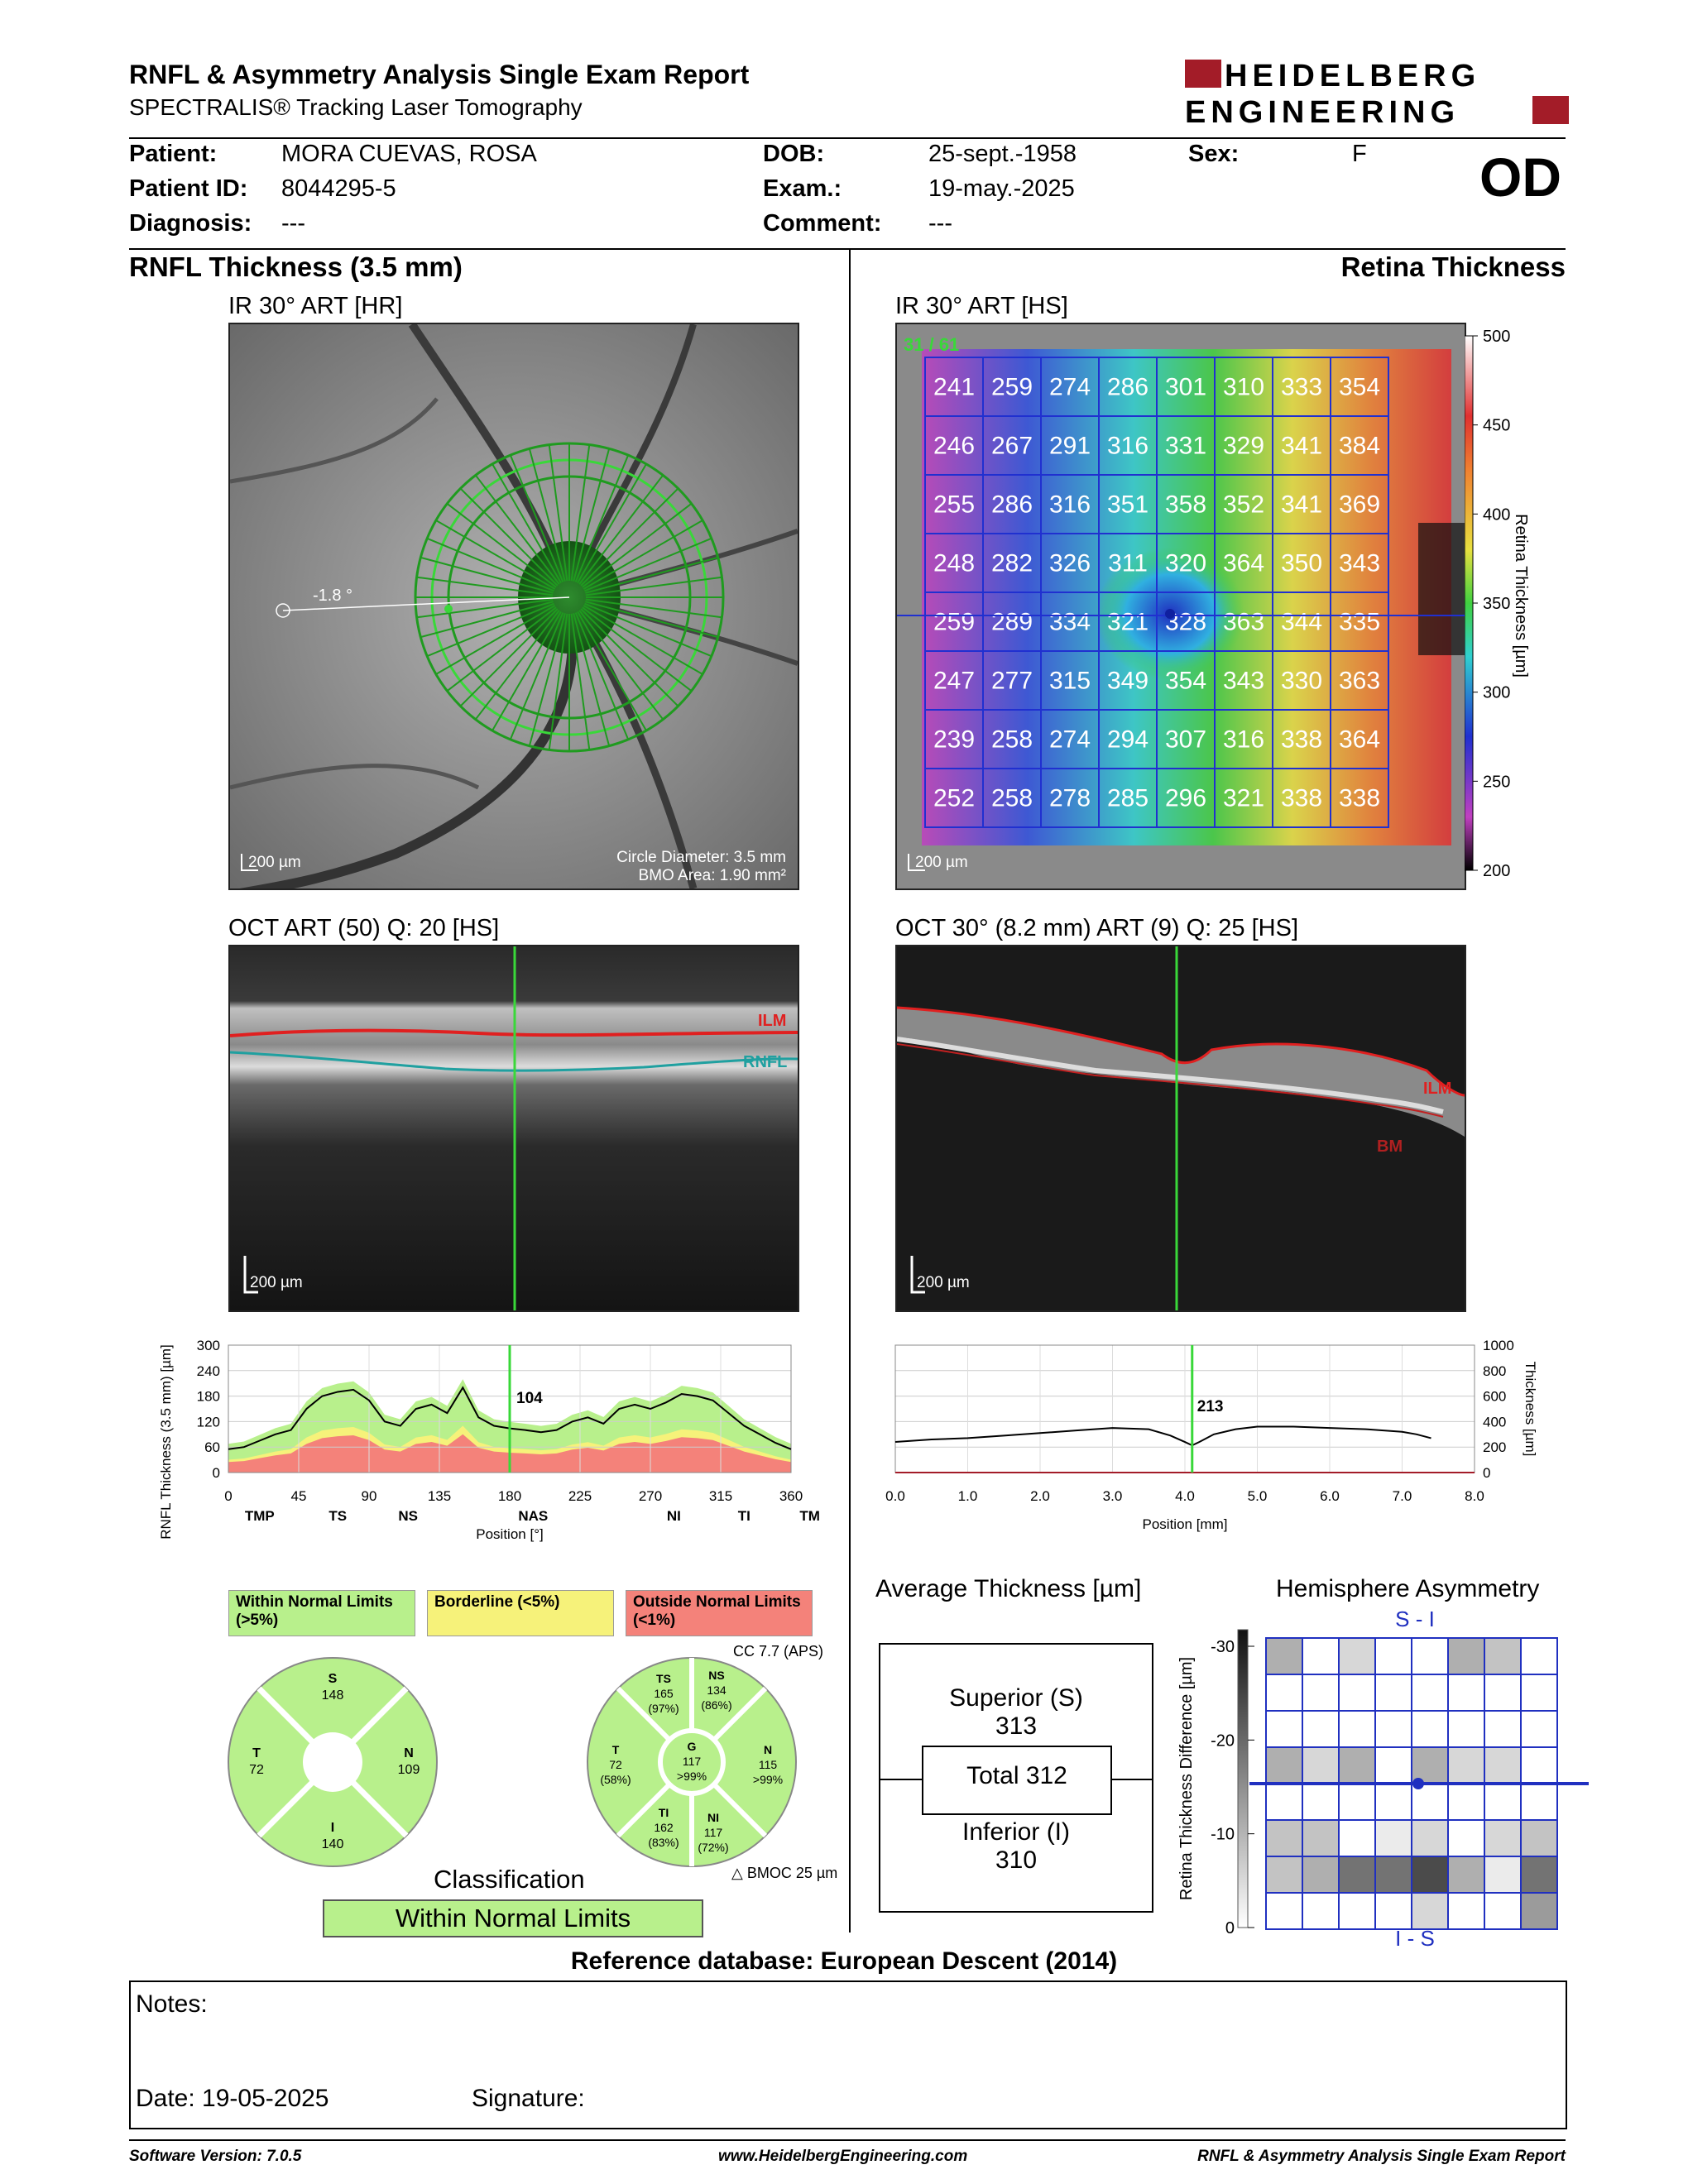  What do you see at coordinates (1474, 1496) in the screenshot?
I see `x-tick-label: 8.0` at bounding box center [1474, 1496].